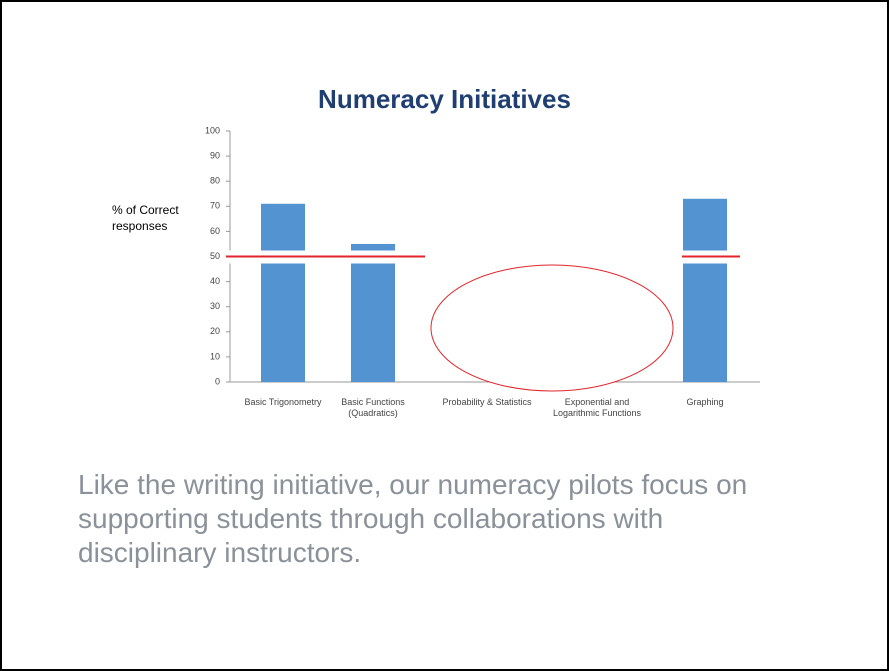  What do you see at coordinates (215, 281) in the screenshot?
I see `y-tick-label: 40` at bounding box center [215, 281].